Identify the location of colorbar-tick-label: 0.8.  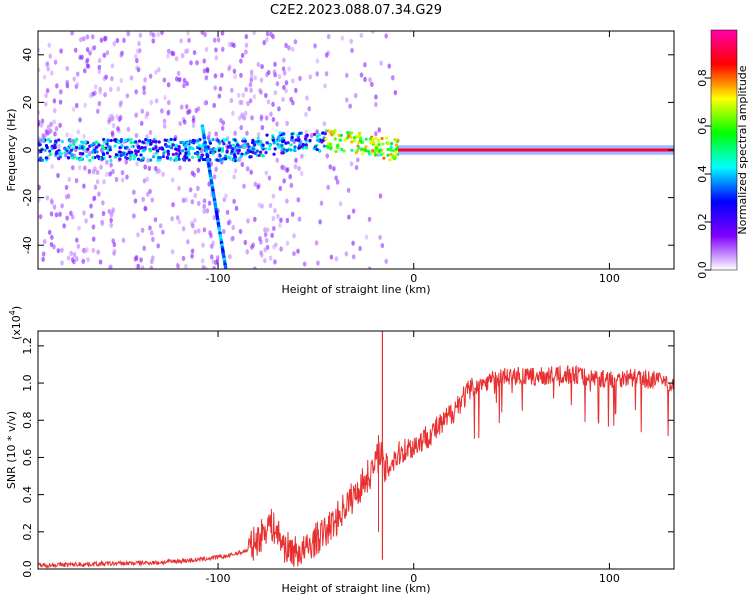
(702, 78).